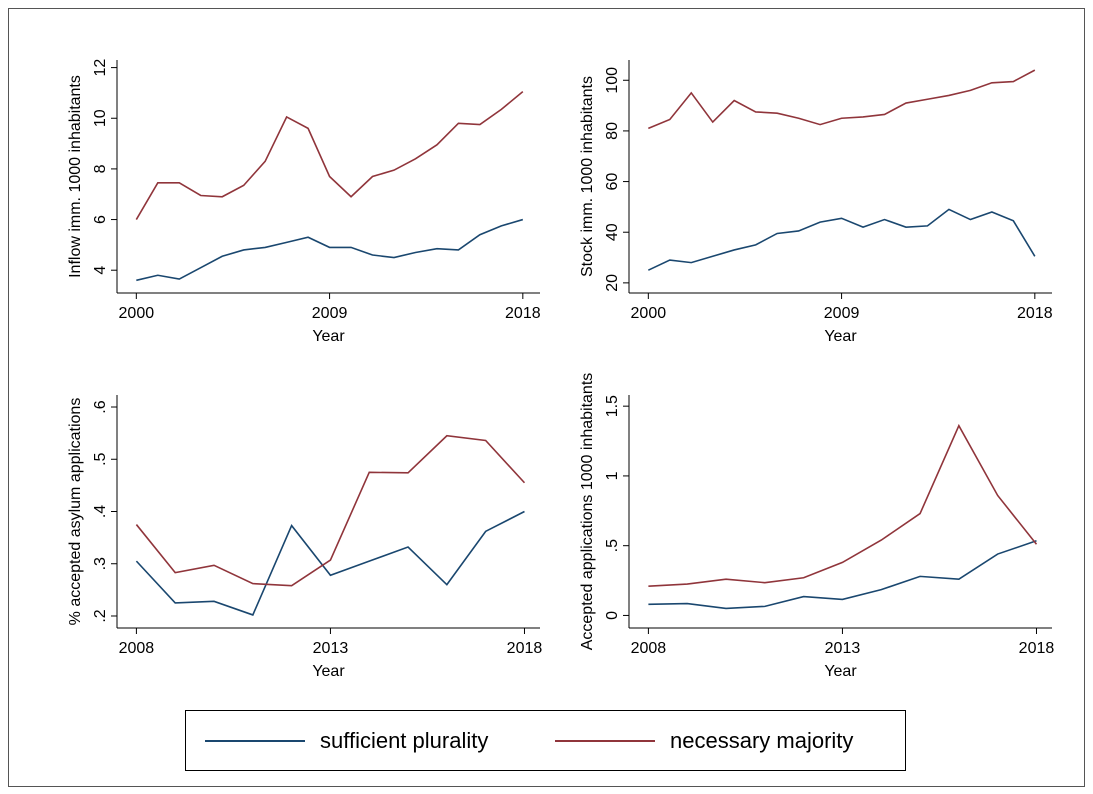  Describe the element at coordinates (100, 563) in the screenshot. I see `y-tick-label: .3` at that location.